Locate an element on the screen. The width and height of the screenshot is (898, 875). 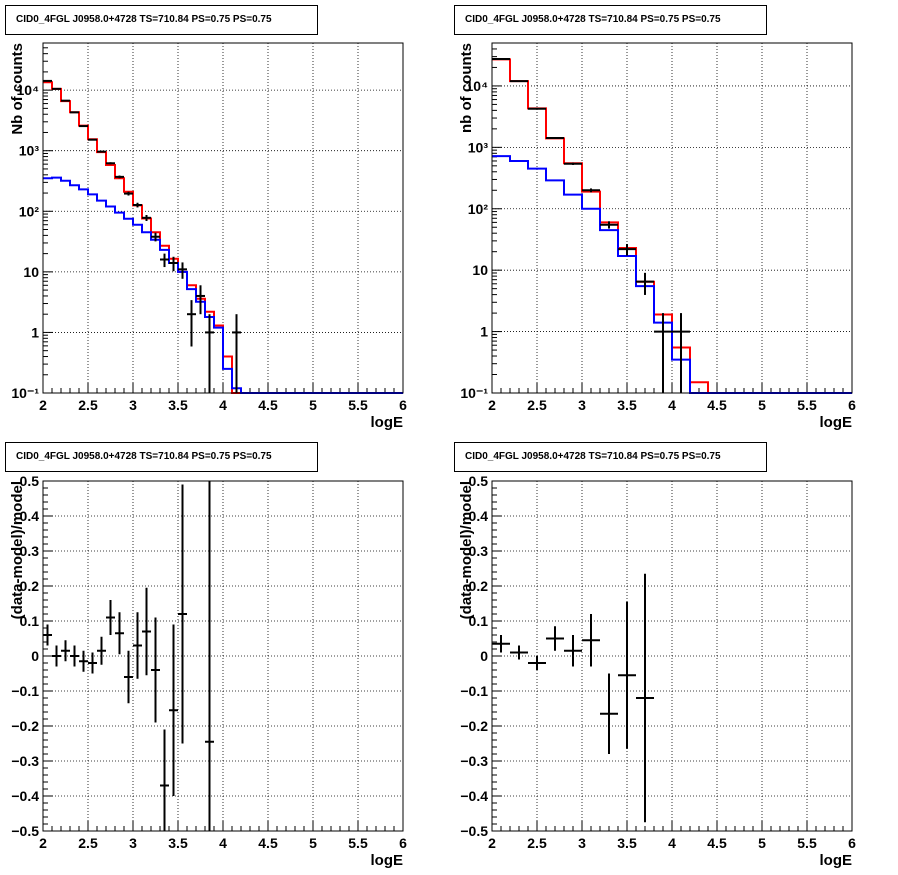
y-axis-label: nb of counts is located at coordinates (466, 88).